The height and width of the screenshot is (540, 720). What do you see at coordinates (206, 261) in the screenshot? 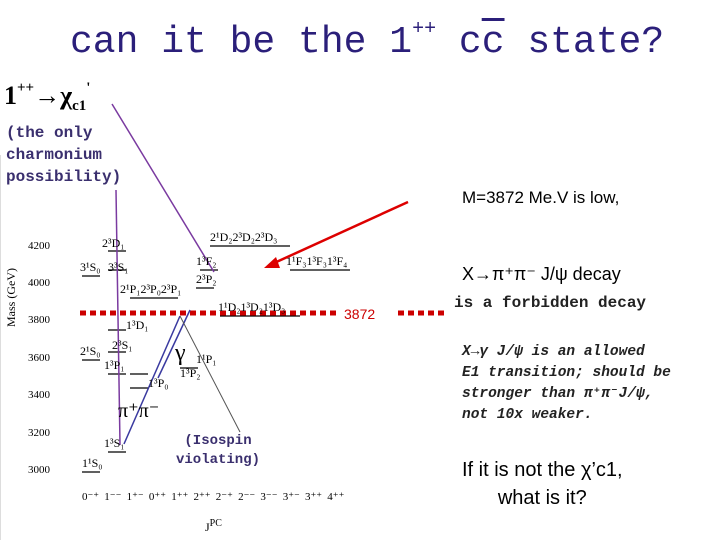
I see `level-label: 1³F₂` at bounding box center [206, 261].